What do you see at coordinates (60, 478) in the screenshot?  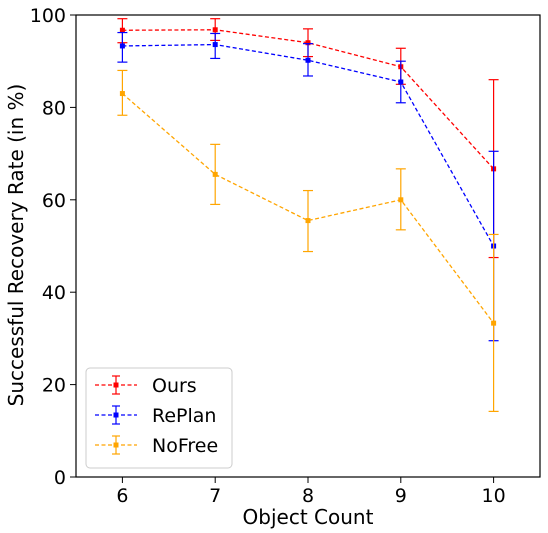 I see `y-tick-label: 0` at bounding box center [60, 478].